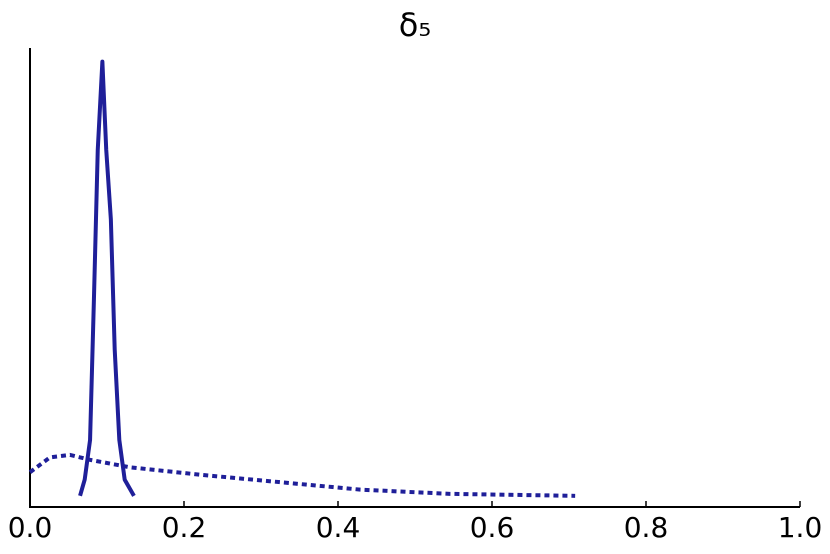 The height and width of the screenshot is (554, 830). I want to click on chart-title: δ₅, so click(415, 25).